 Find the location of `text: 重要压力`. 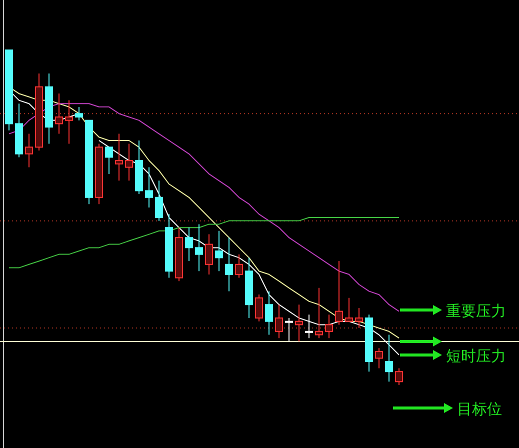

text: 重要压力 is located at coordinates (476, 311).